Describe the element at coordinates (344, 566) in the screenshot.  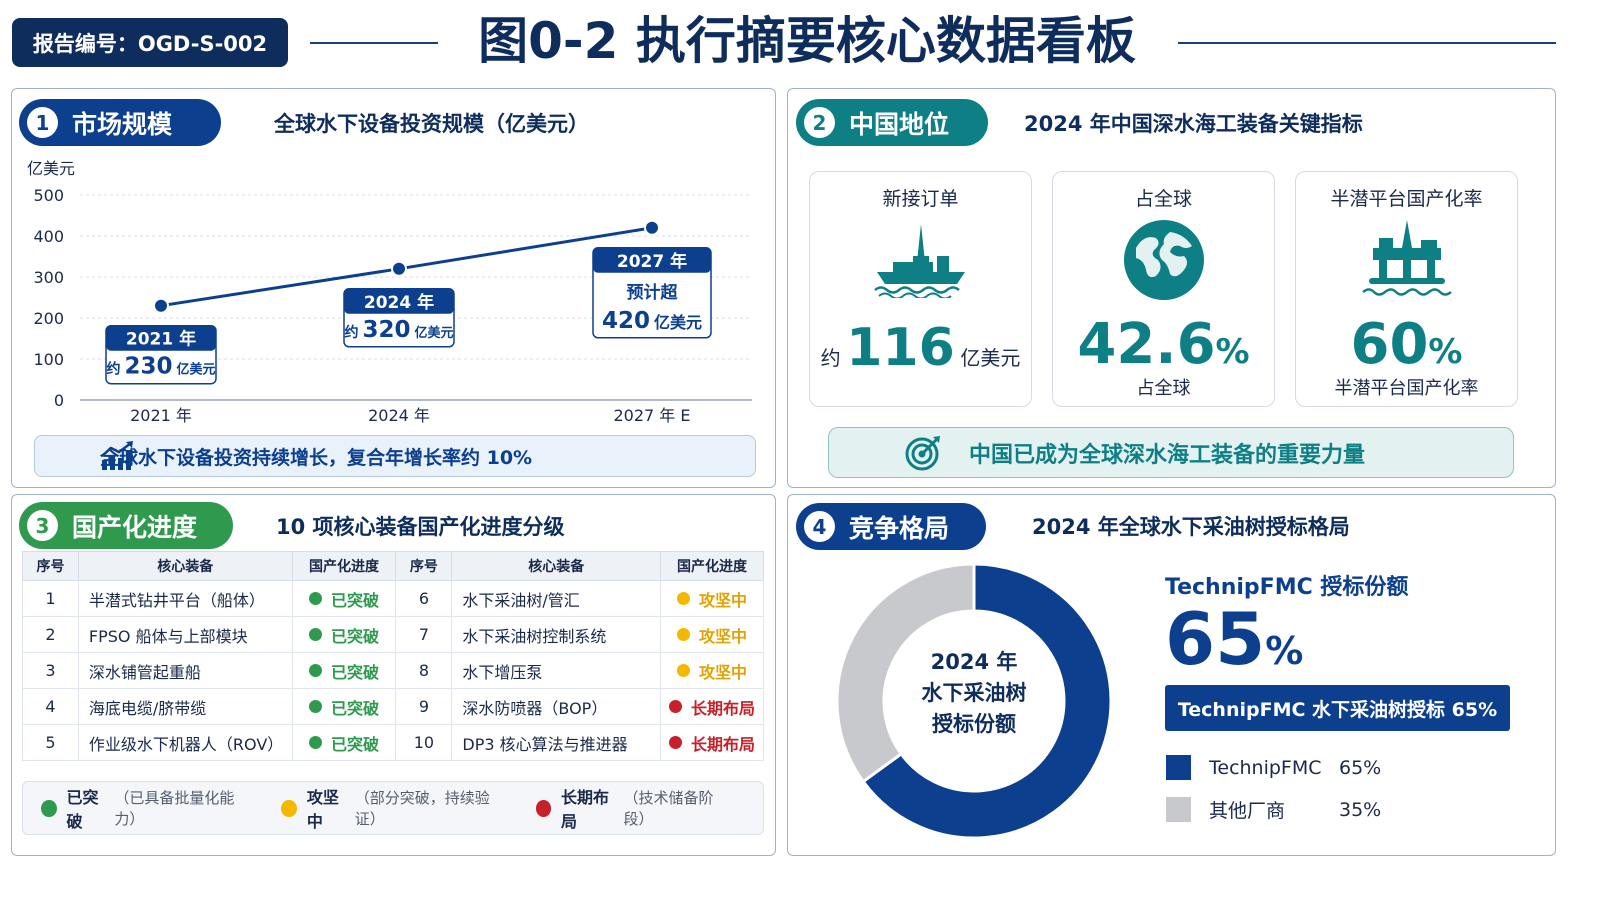
I see `column-header: 国产化进度` at that location.